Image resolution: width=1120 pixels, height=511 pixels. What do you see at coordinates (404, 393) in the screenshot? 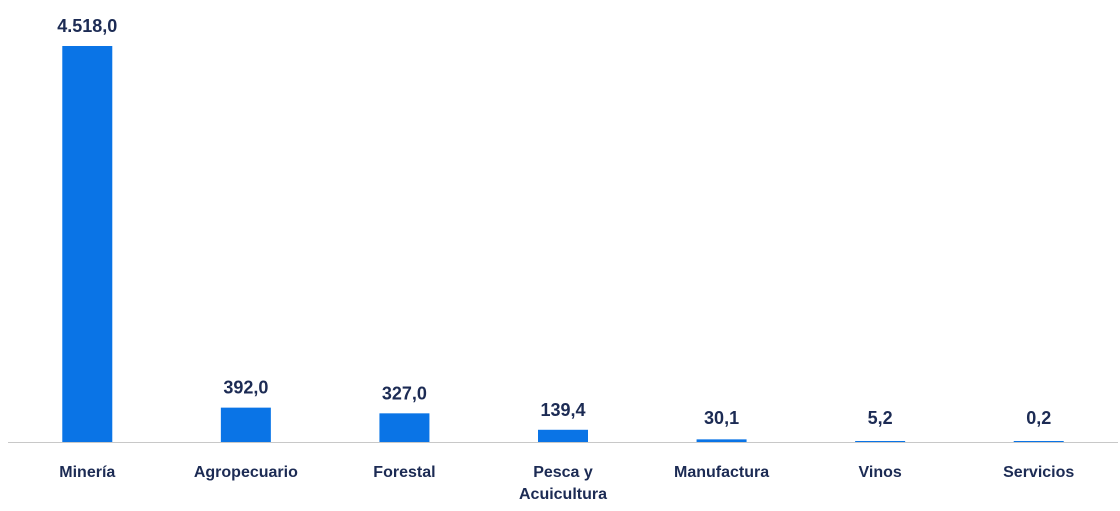
I see `value-label-2: 327,0` at bounding box center [404, 393].